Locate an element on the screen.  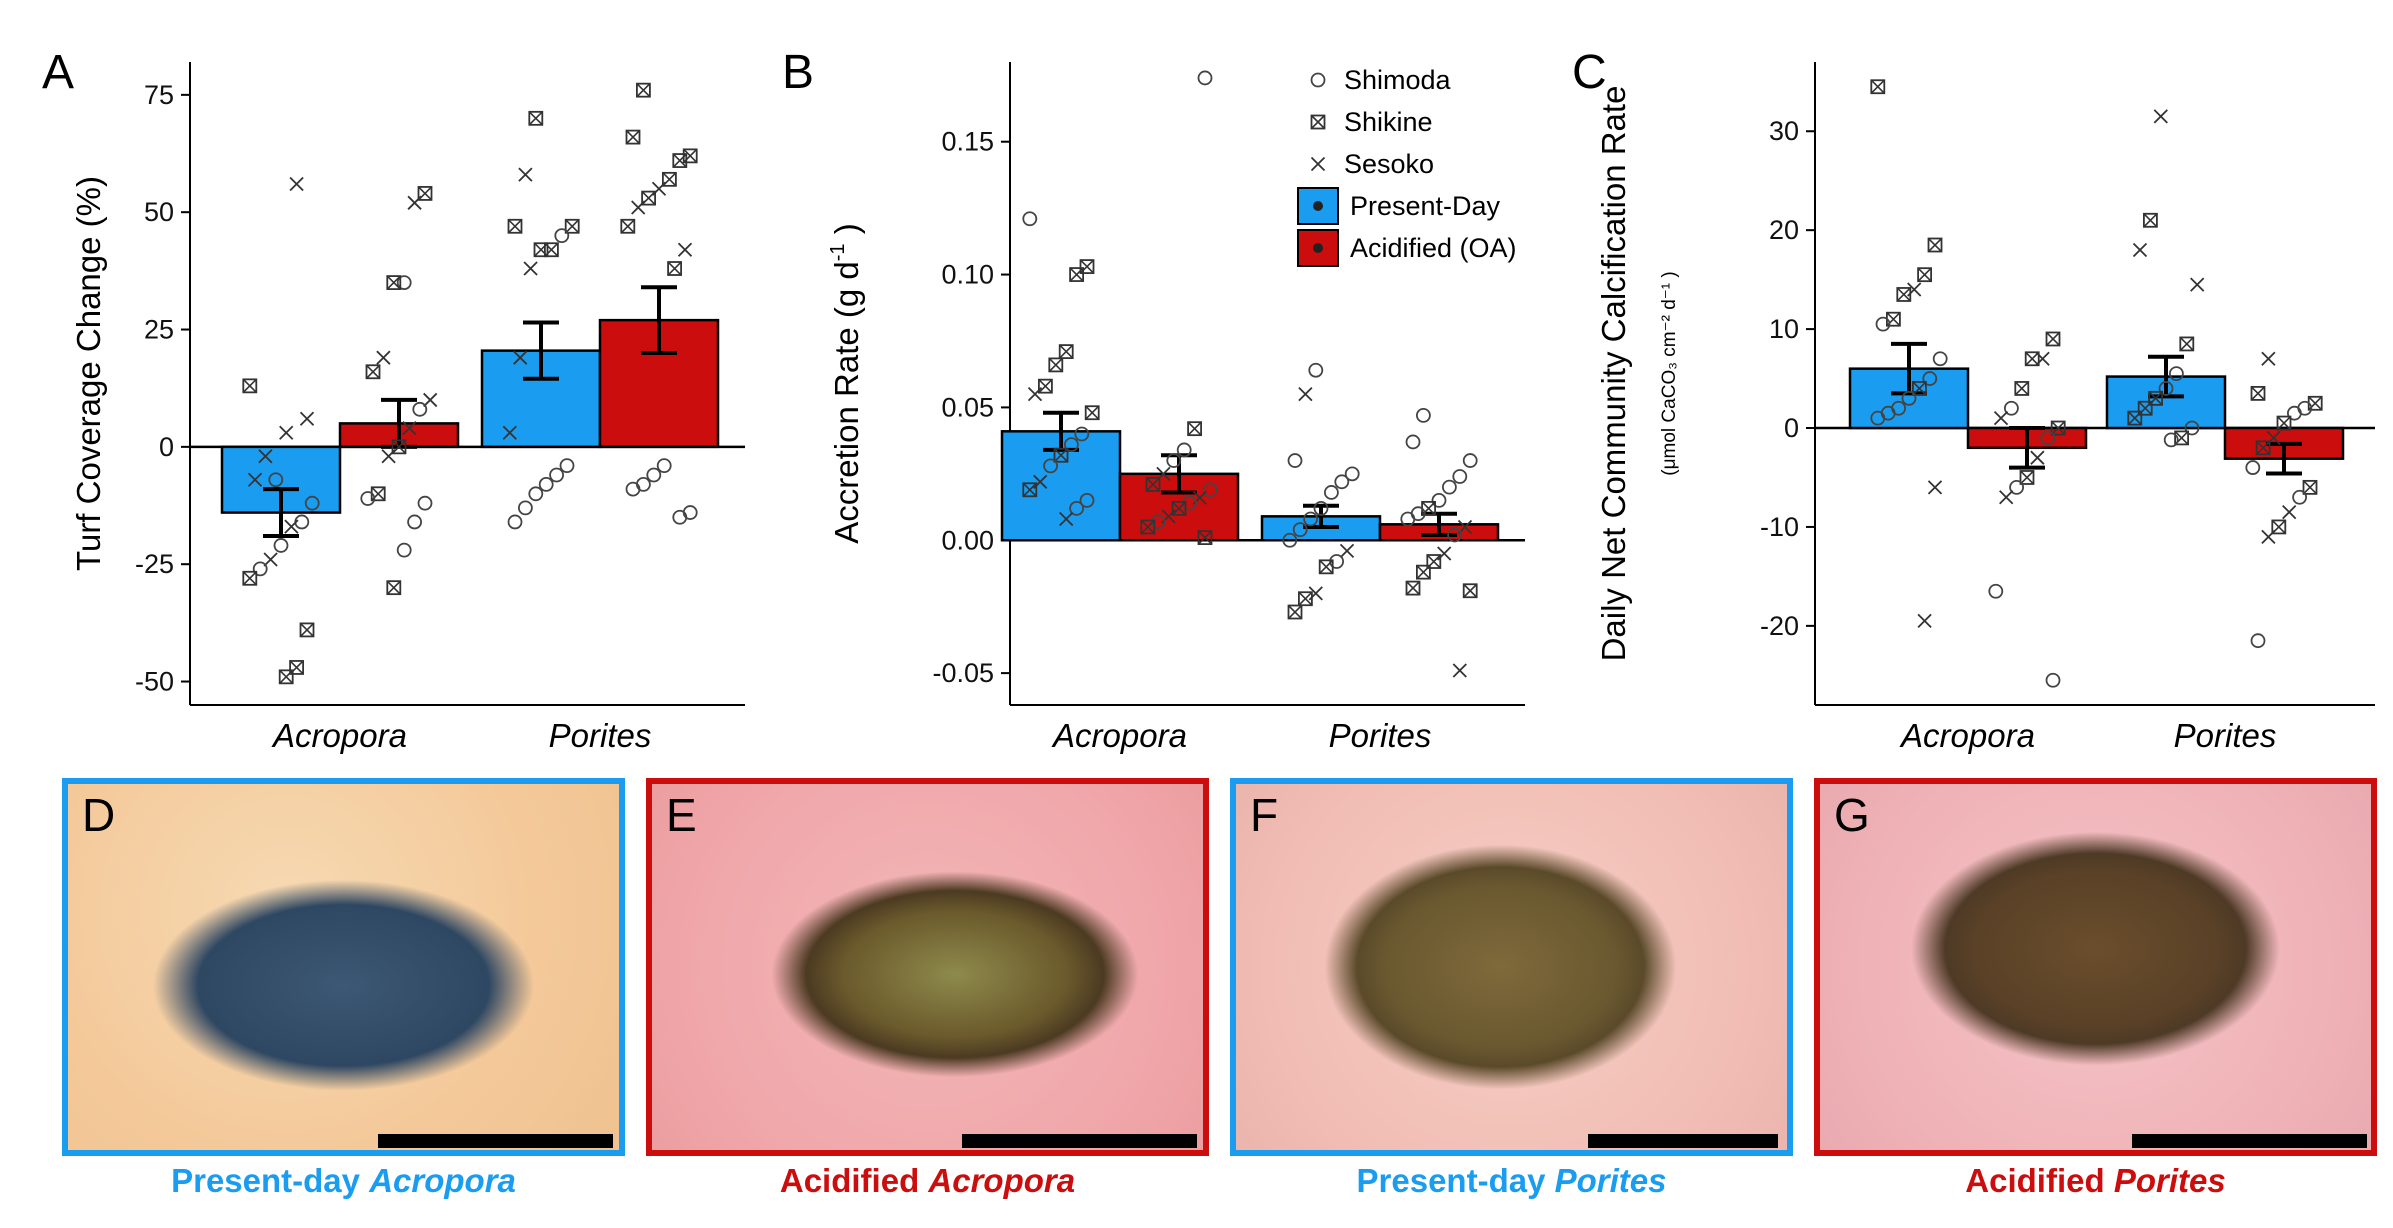
y-tick-label: 30 is located at coordinates (1784, 131).